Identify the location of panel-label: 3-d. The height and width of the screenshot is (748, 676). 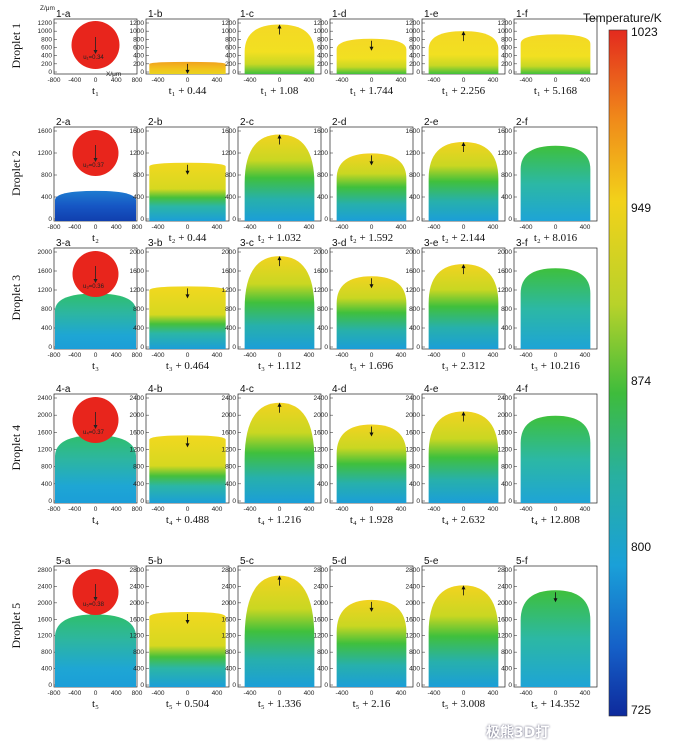
(339, 243).